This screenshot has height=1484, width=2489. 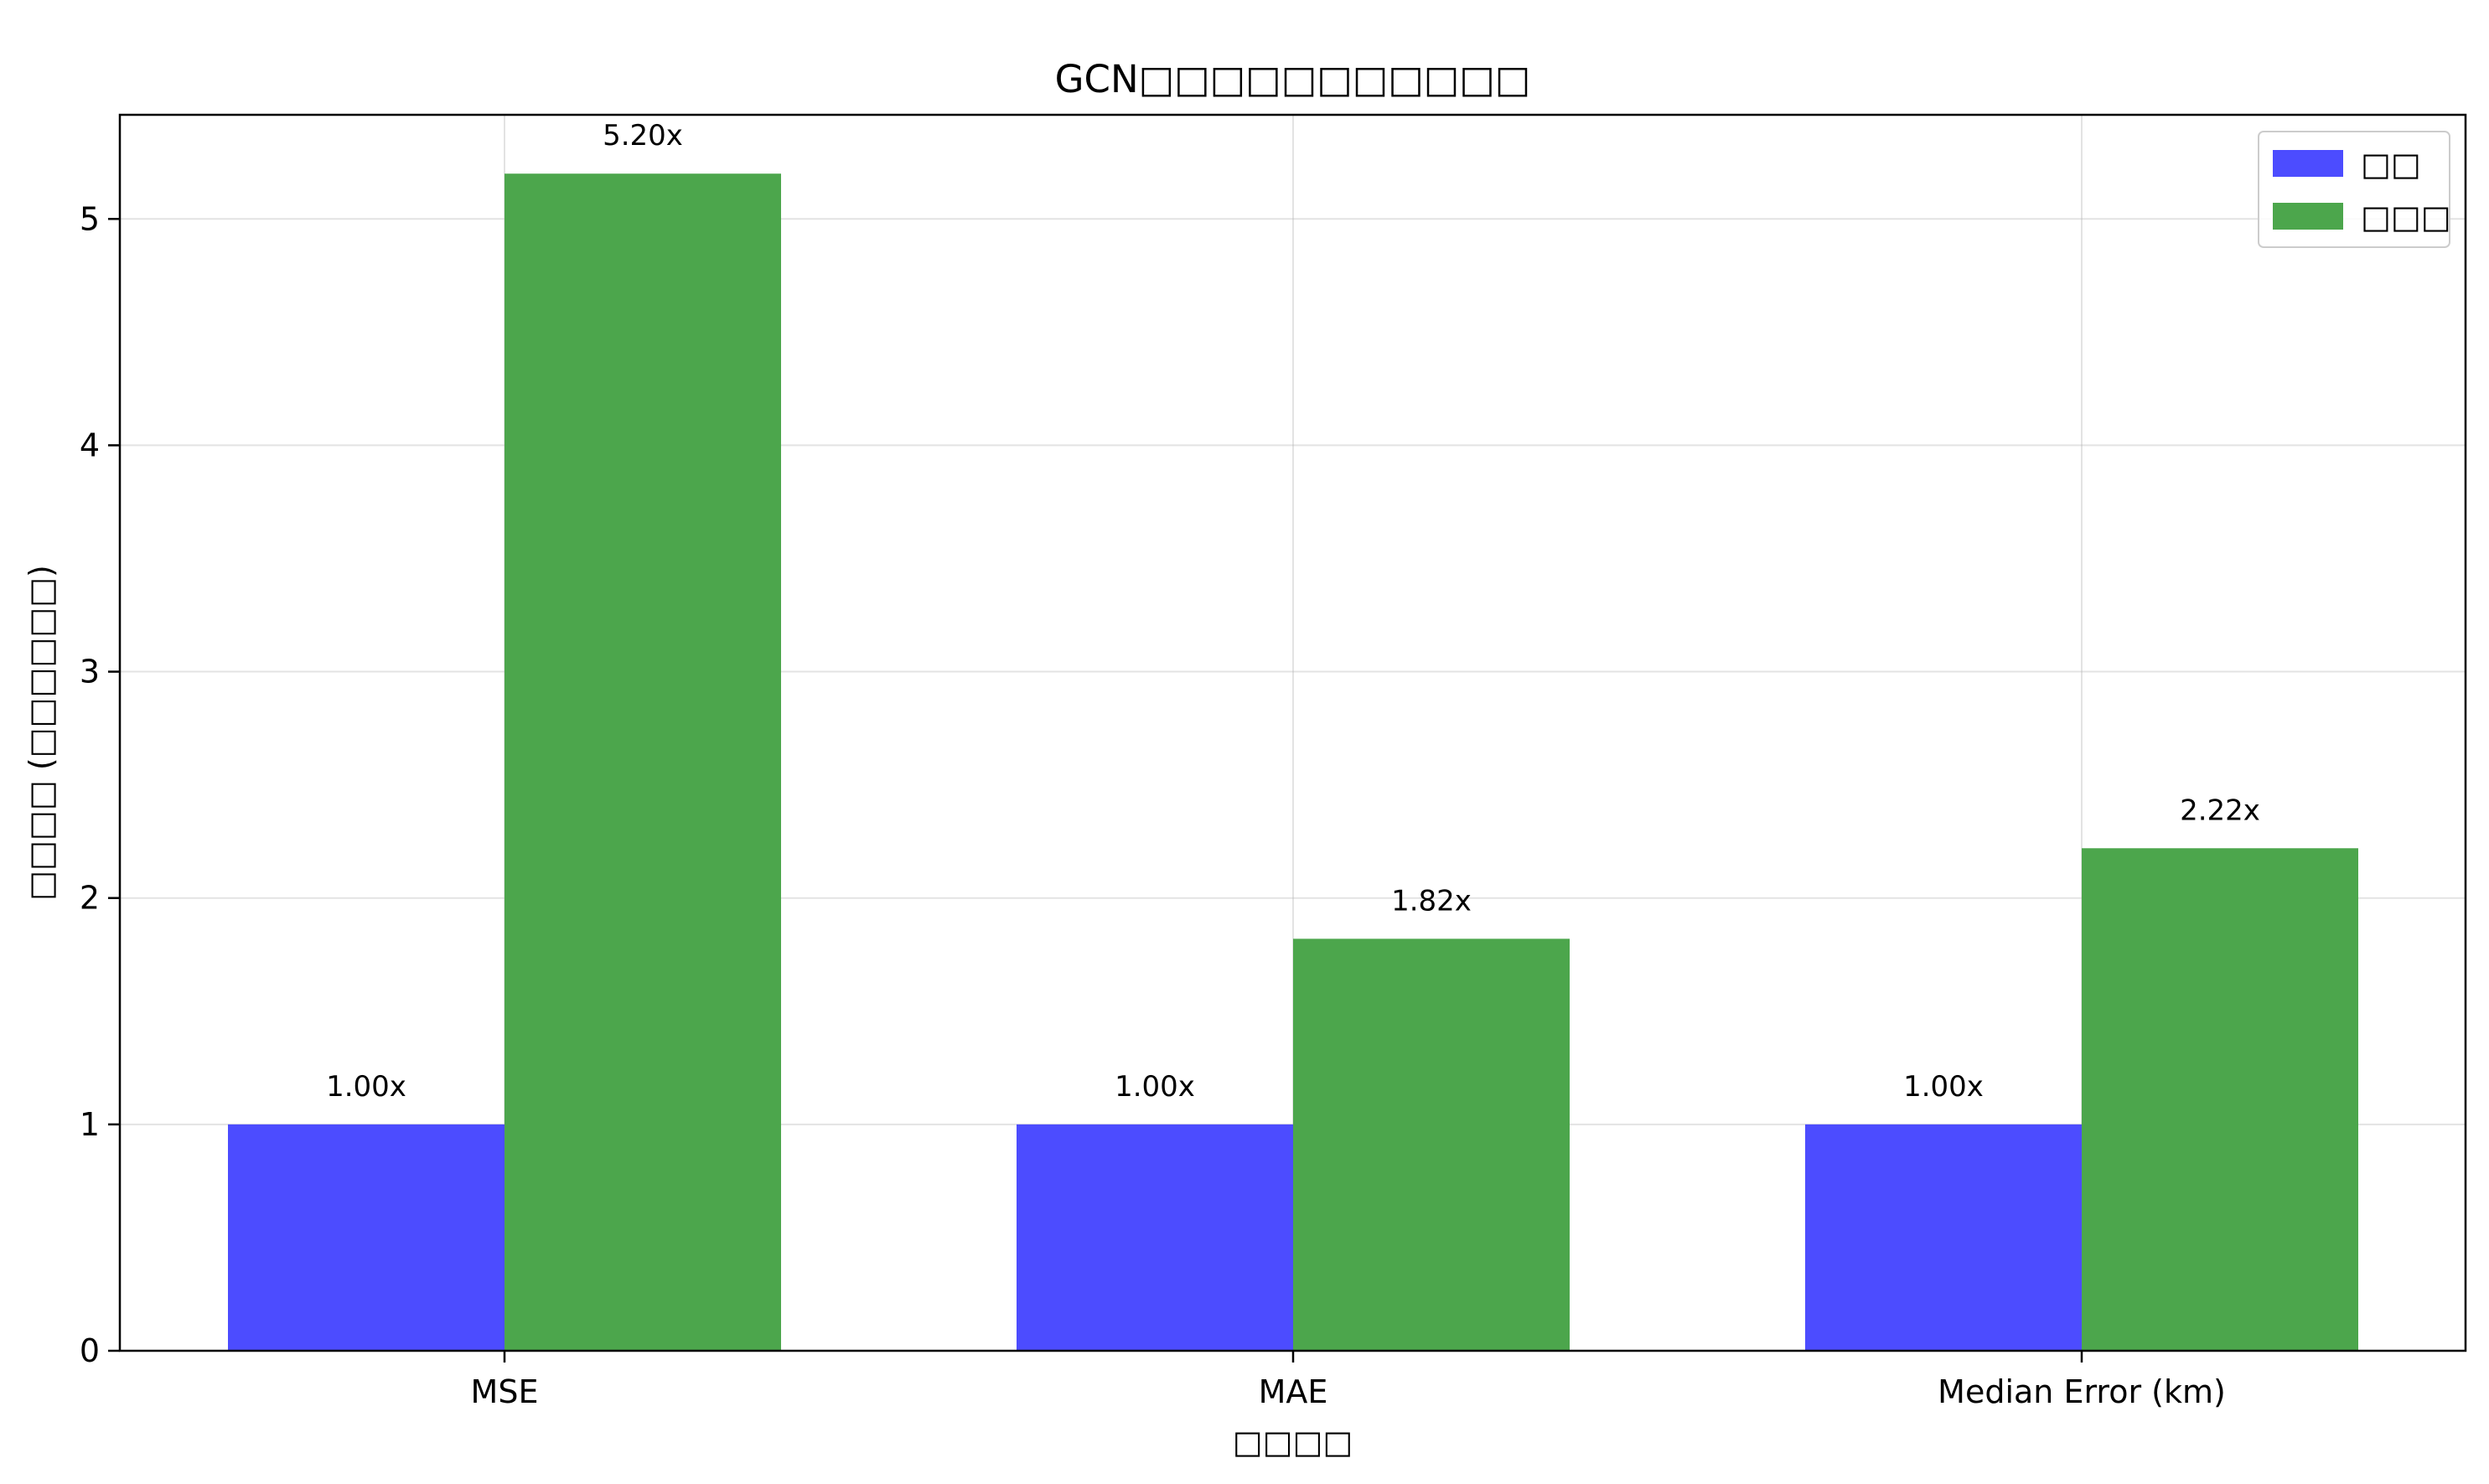 What do you see at coordinates (1431, 901) in the screenshot?
I see `data-label: 1.82x` at bounding box center [1431, 901].